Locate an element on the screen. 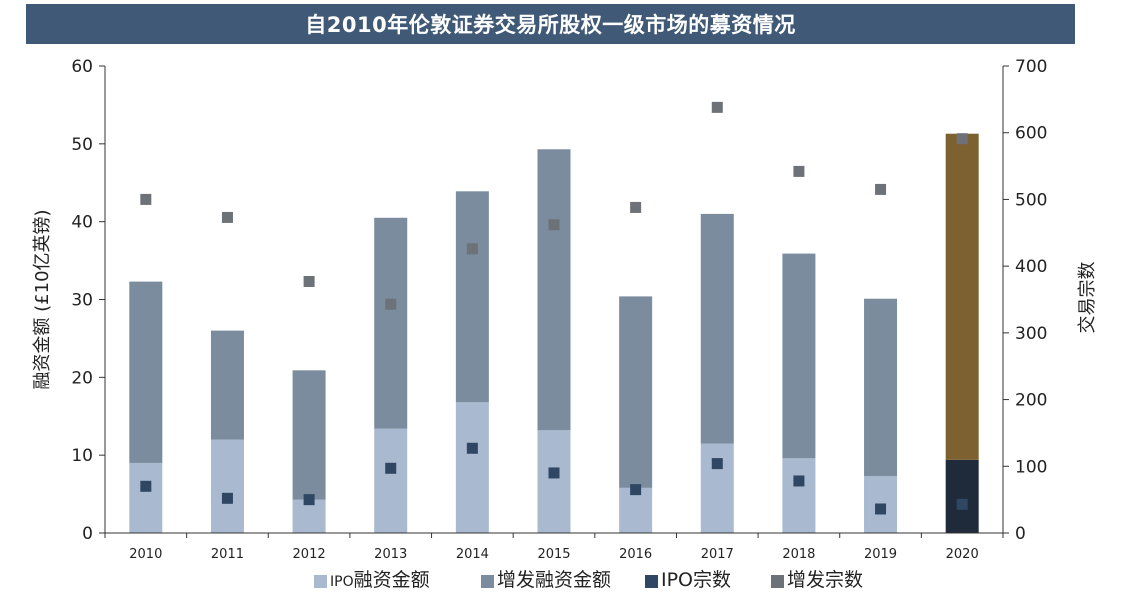 The width and height of the screenshot is (1125, 612). x-tick-label: 2011 is located at coordinates (227, 554).